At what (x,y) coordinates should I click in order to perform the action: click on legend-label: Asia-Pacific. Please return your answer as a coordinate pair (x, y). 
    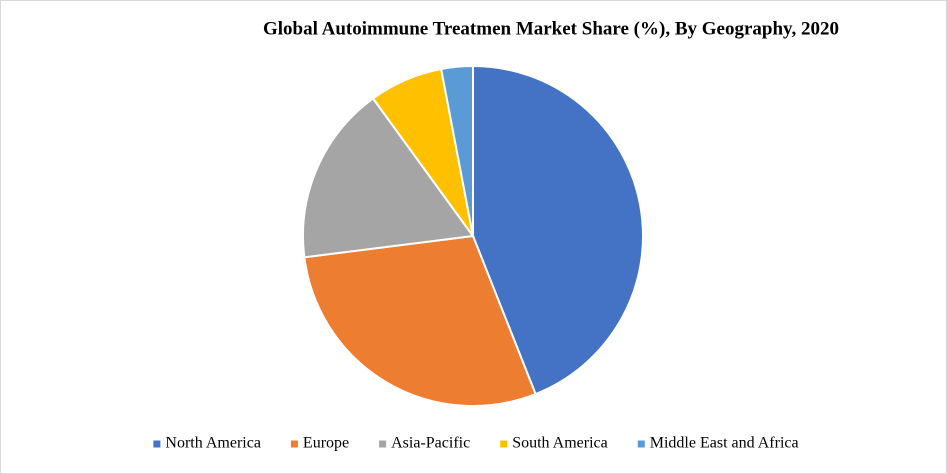
    Looking at the image, I should click on (430, 443).